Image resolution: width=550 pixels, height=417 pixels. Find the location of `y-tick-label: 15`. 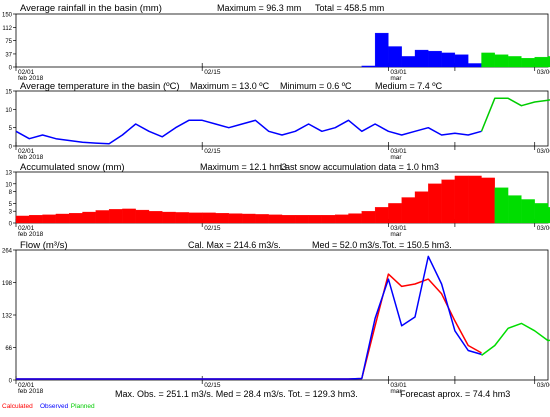

y-tick-label: 15 is located at coordinates (8, 93).